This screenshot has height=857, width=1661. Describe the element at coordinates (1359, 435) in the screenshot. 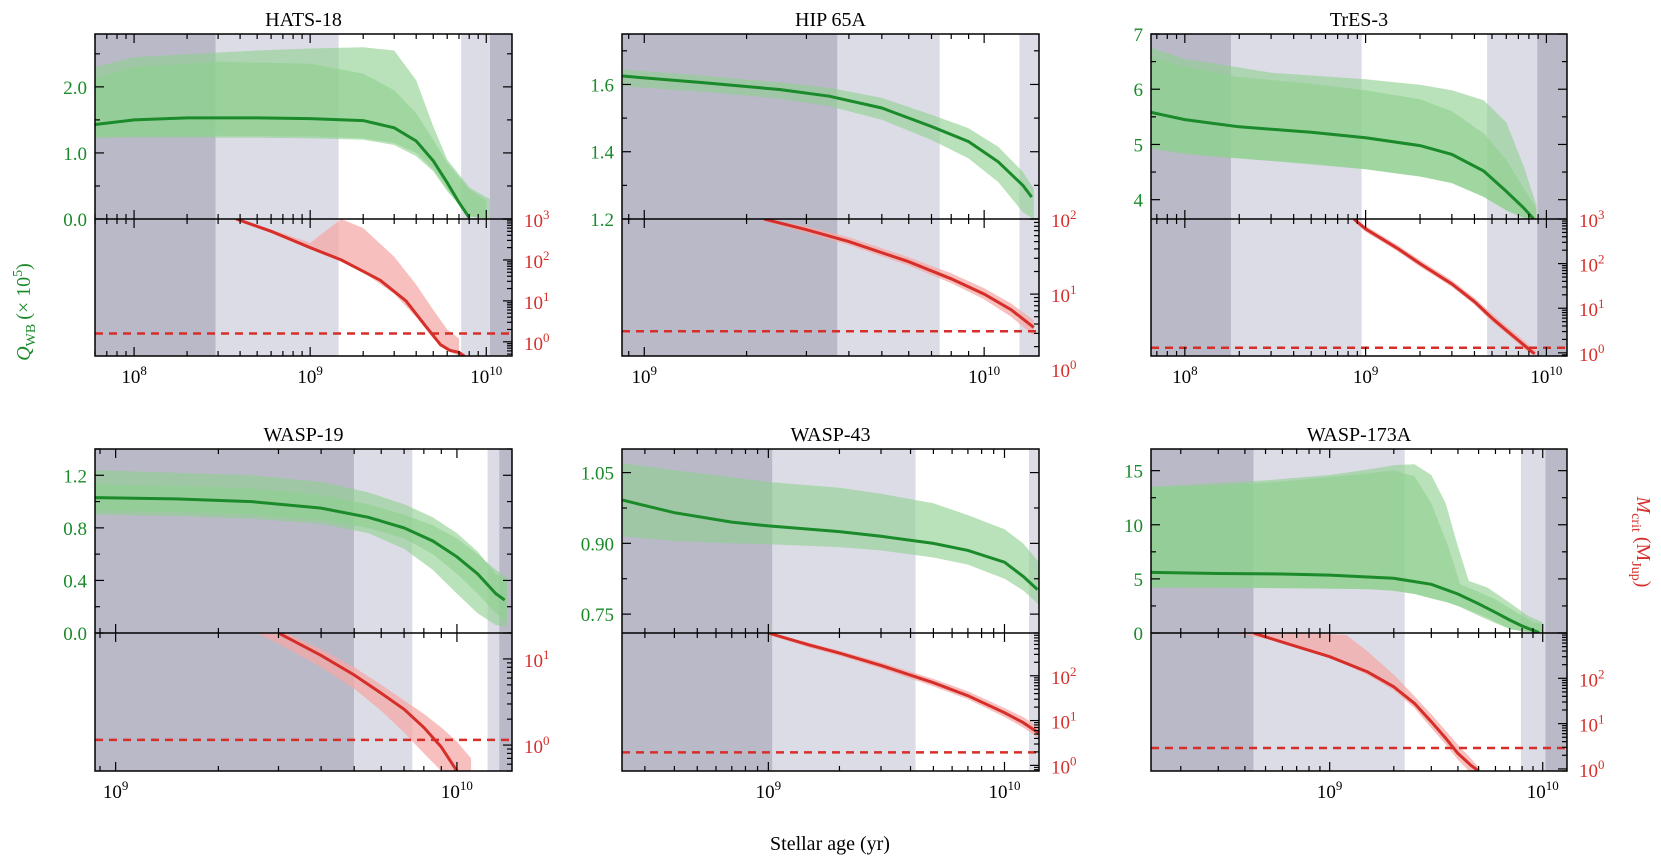

I see `panel-title: WASP-173A` at that location.